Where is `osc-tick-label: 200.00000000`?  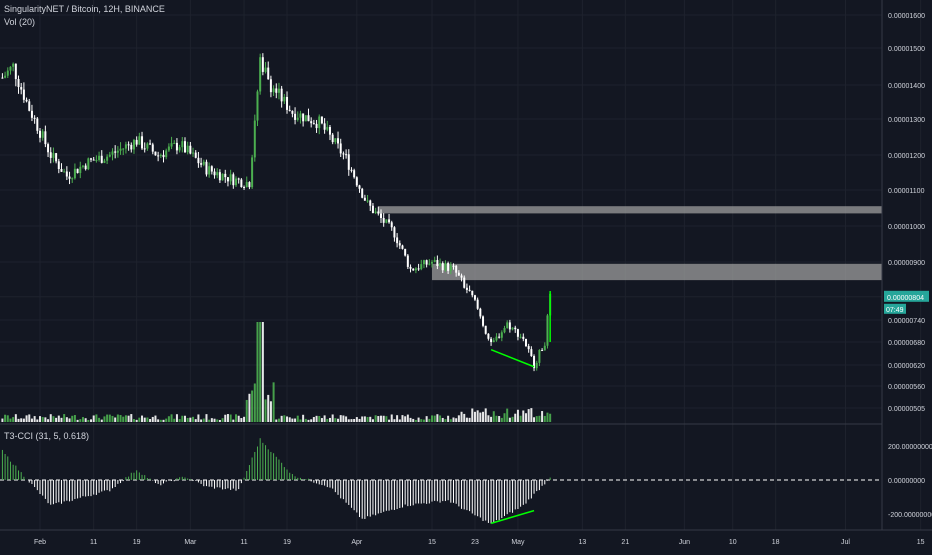 osc-tick-label: 200.00000000 is located at coordinates (910, 447).